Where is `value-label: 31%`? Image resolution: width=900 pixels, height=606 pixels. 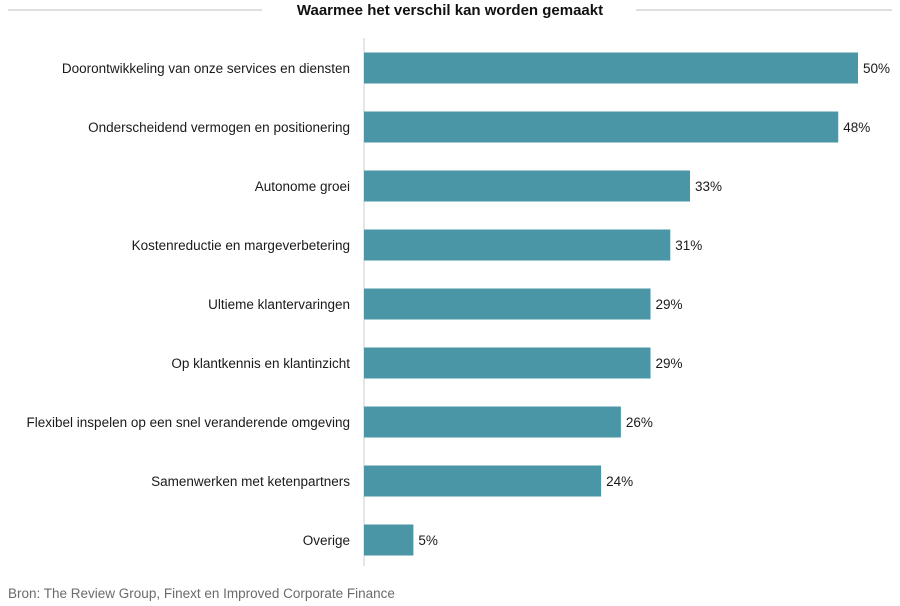 value-label: 31% is located at coordinates (688, 245).